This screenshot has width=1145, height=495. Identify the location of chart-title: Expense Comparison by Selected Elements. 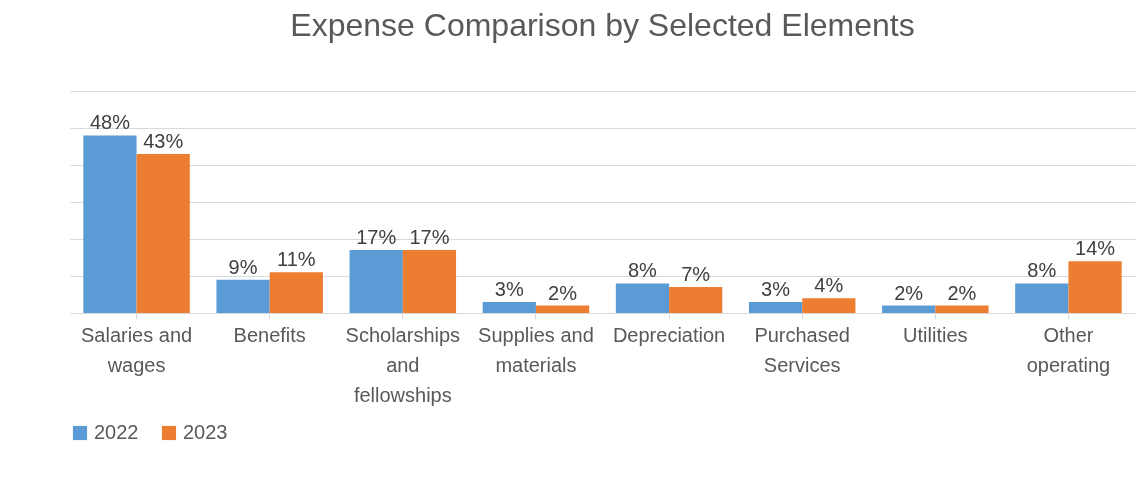
(602, 25).